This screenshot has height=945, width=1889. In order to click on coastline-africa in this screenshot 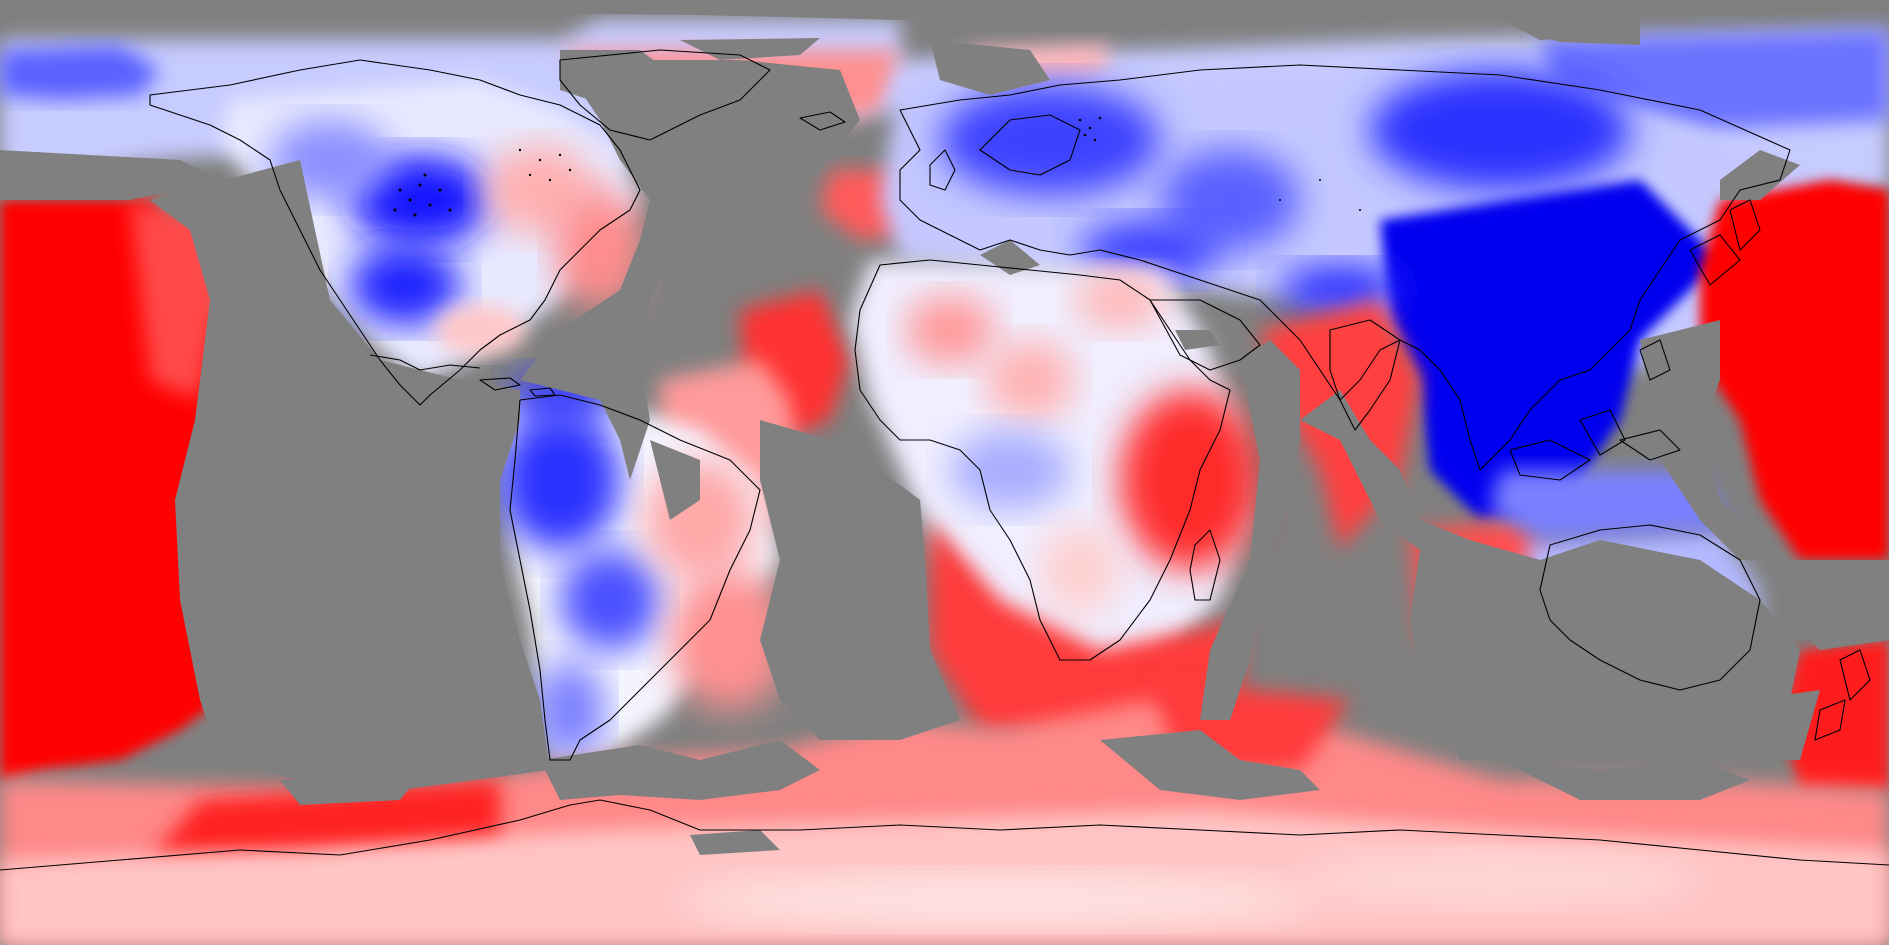, I will do `click(1042, 460)`.